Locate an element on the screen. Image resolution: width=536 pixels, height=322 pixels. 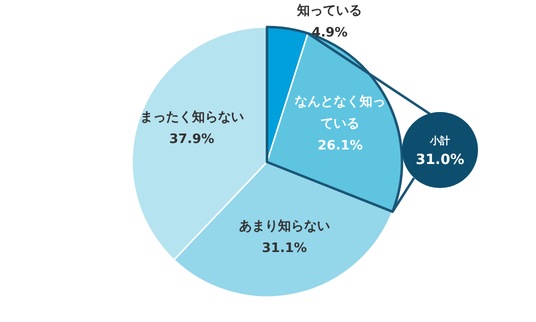
data-label: 4.9% is located at coordinates (330, 33).